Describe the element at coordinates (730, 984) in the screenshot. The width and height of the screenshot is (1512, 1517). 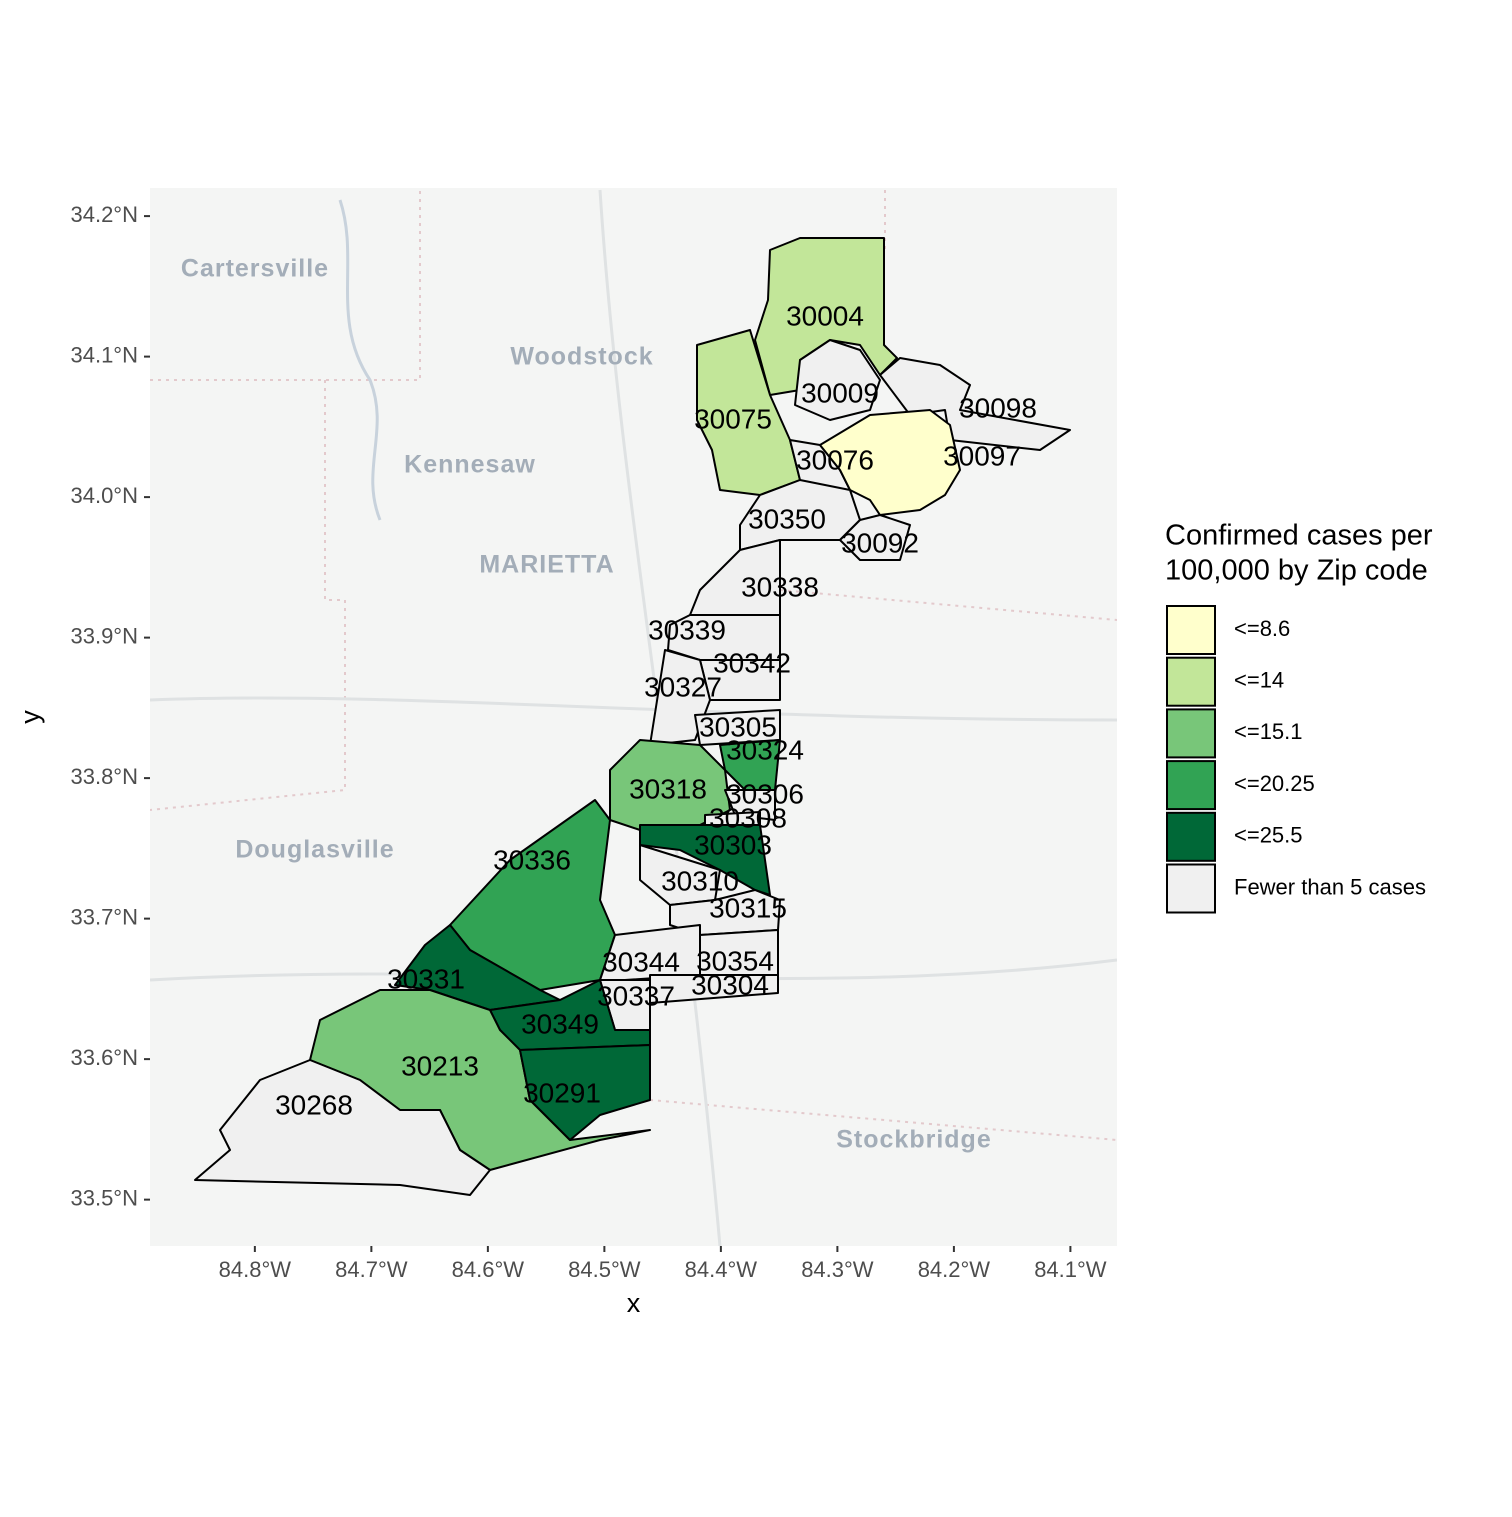
I see `zip-label: 30304` at that location.